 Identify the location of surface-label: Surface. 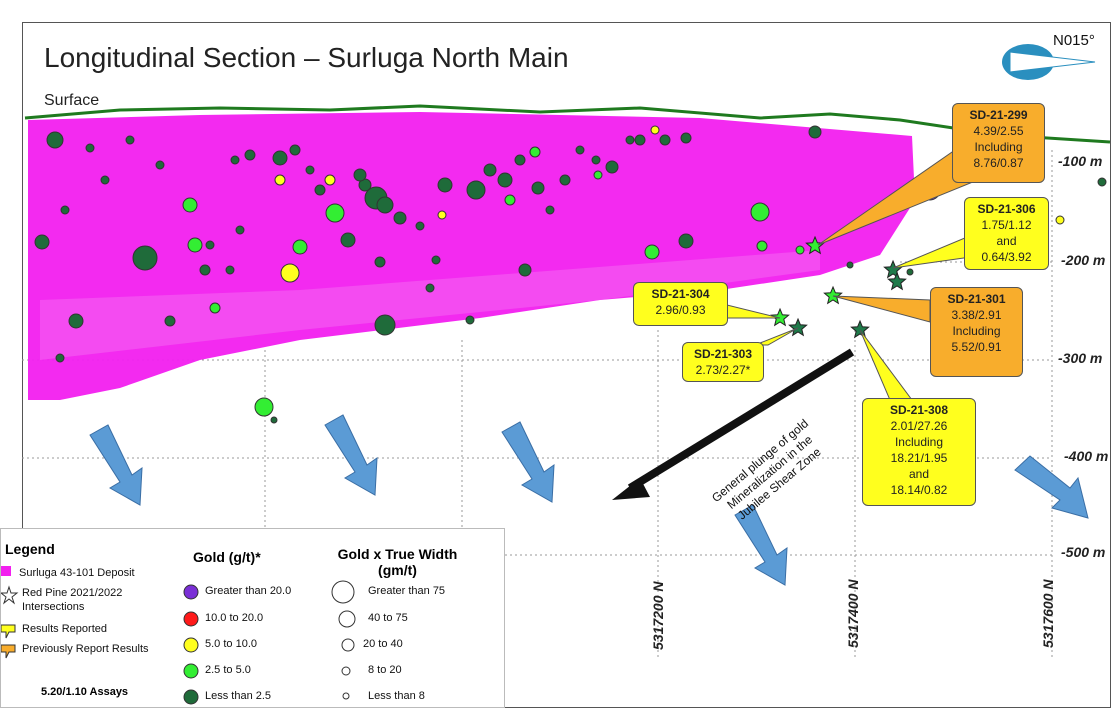
(72, 100).